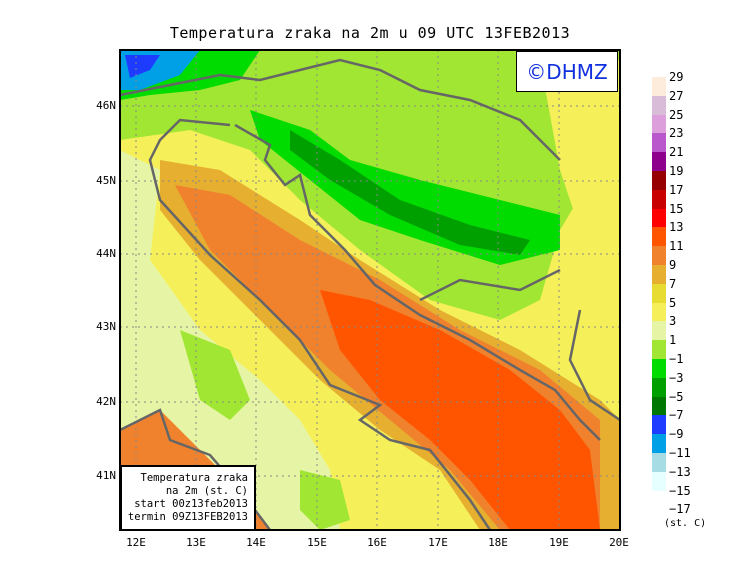 This screenshot has width=740, height=582. I want to click on lat-label: 42N, so click(106, 401).